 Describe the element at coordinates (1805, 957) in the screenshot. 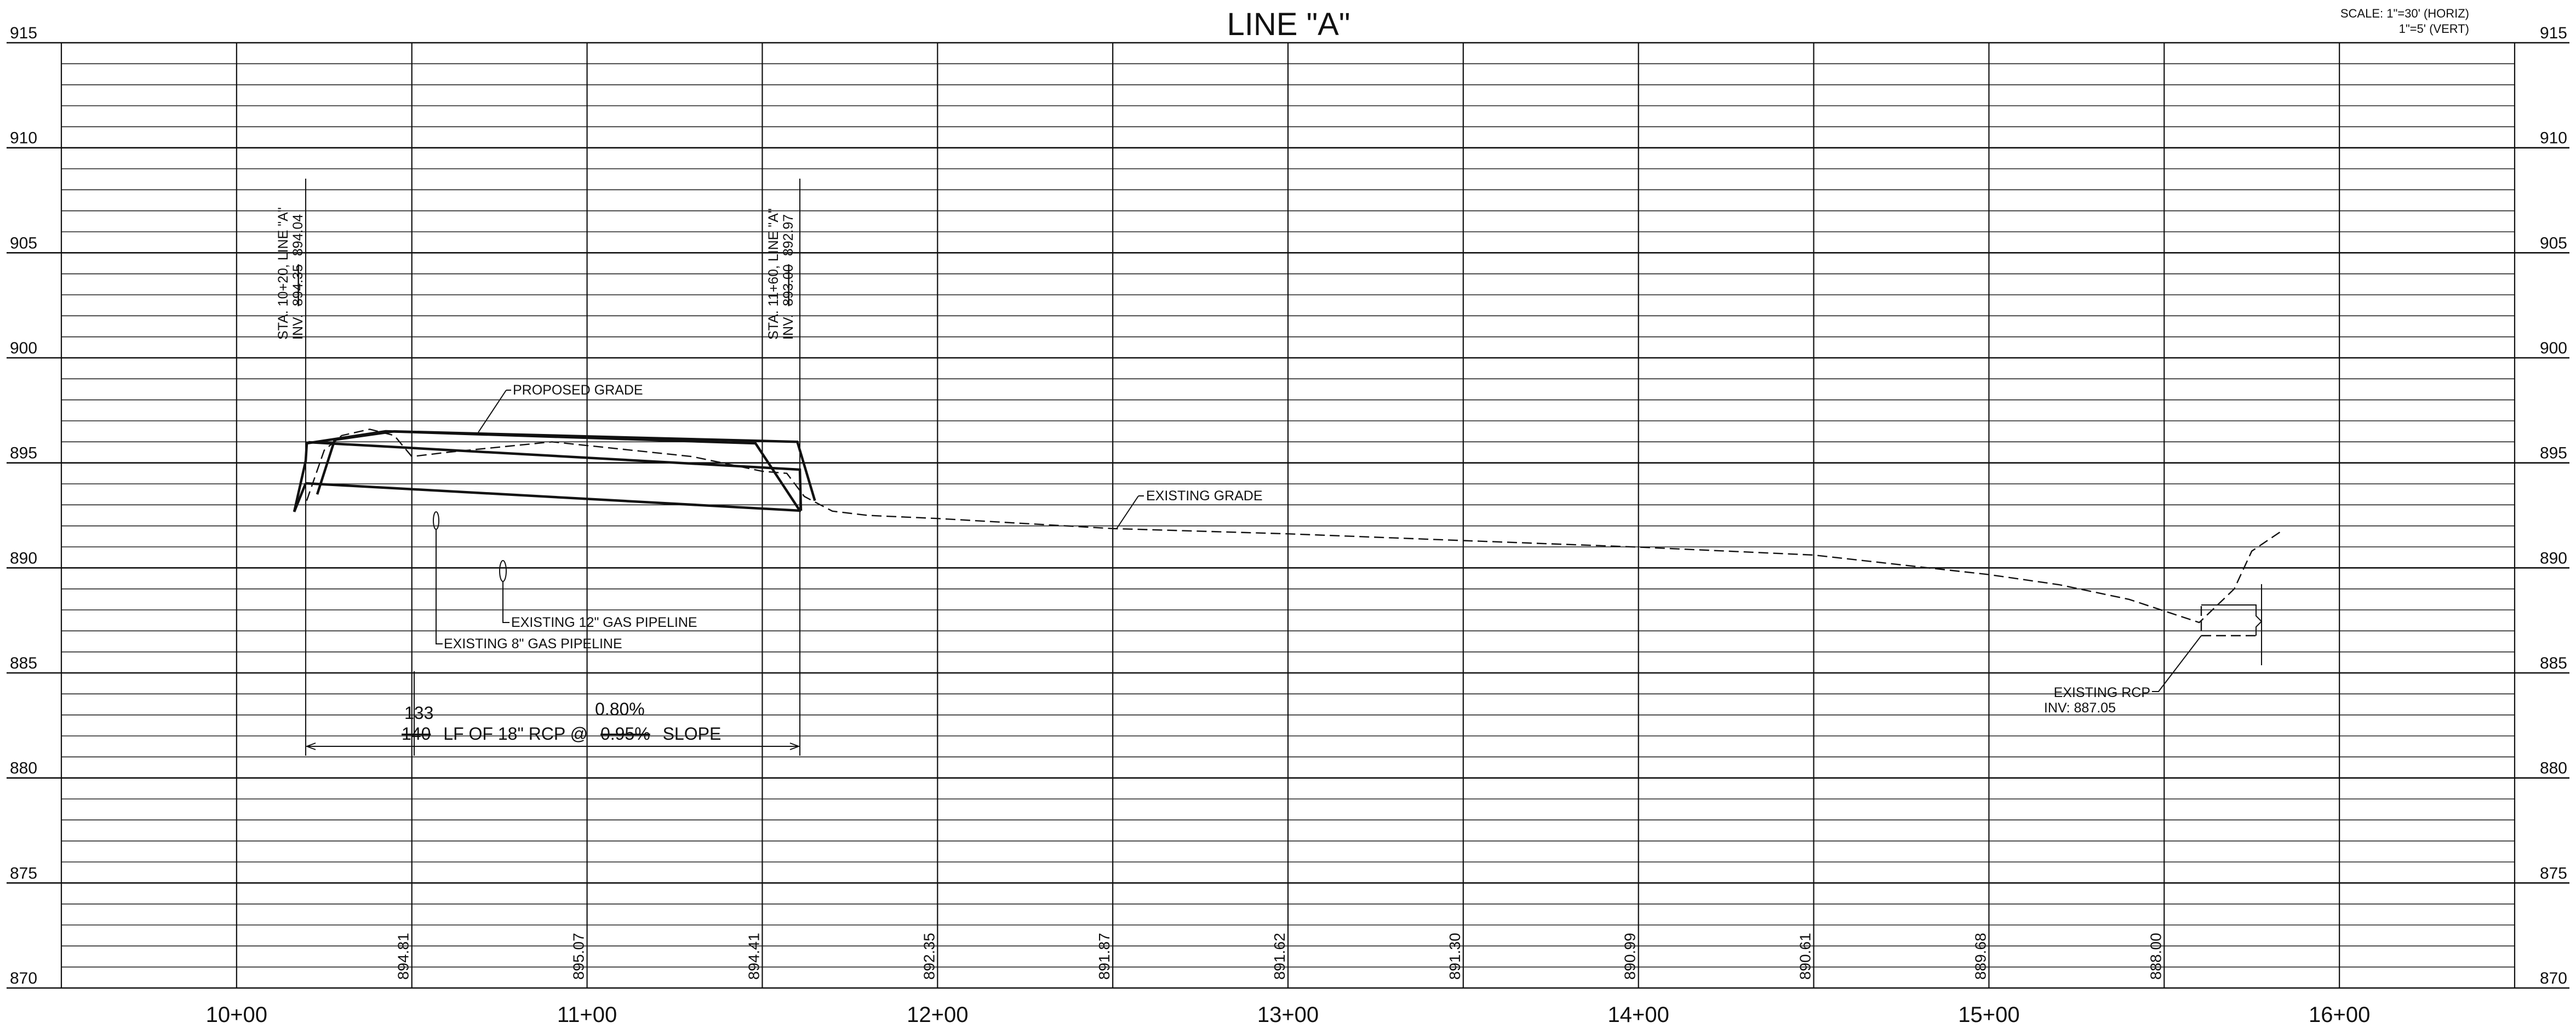

I see `ground-elevation-label: 890.61` at that location.